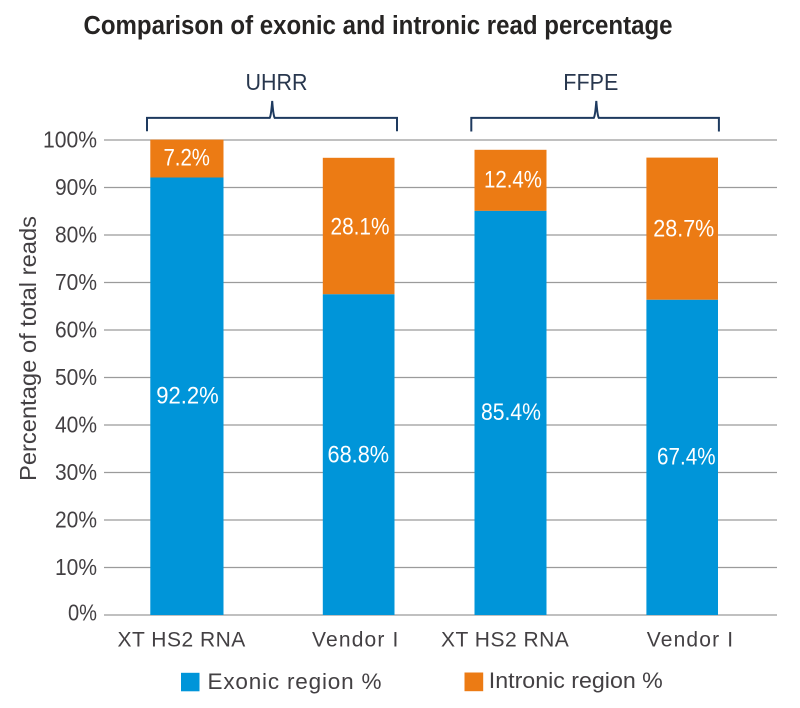  Describe the element at coordinates (186, 157) in the screenshot. I see `svg-text: 7.2%` at that location.